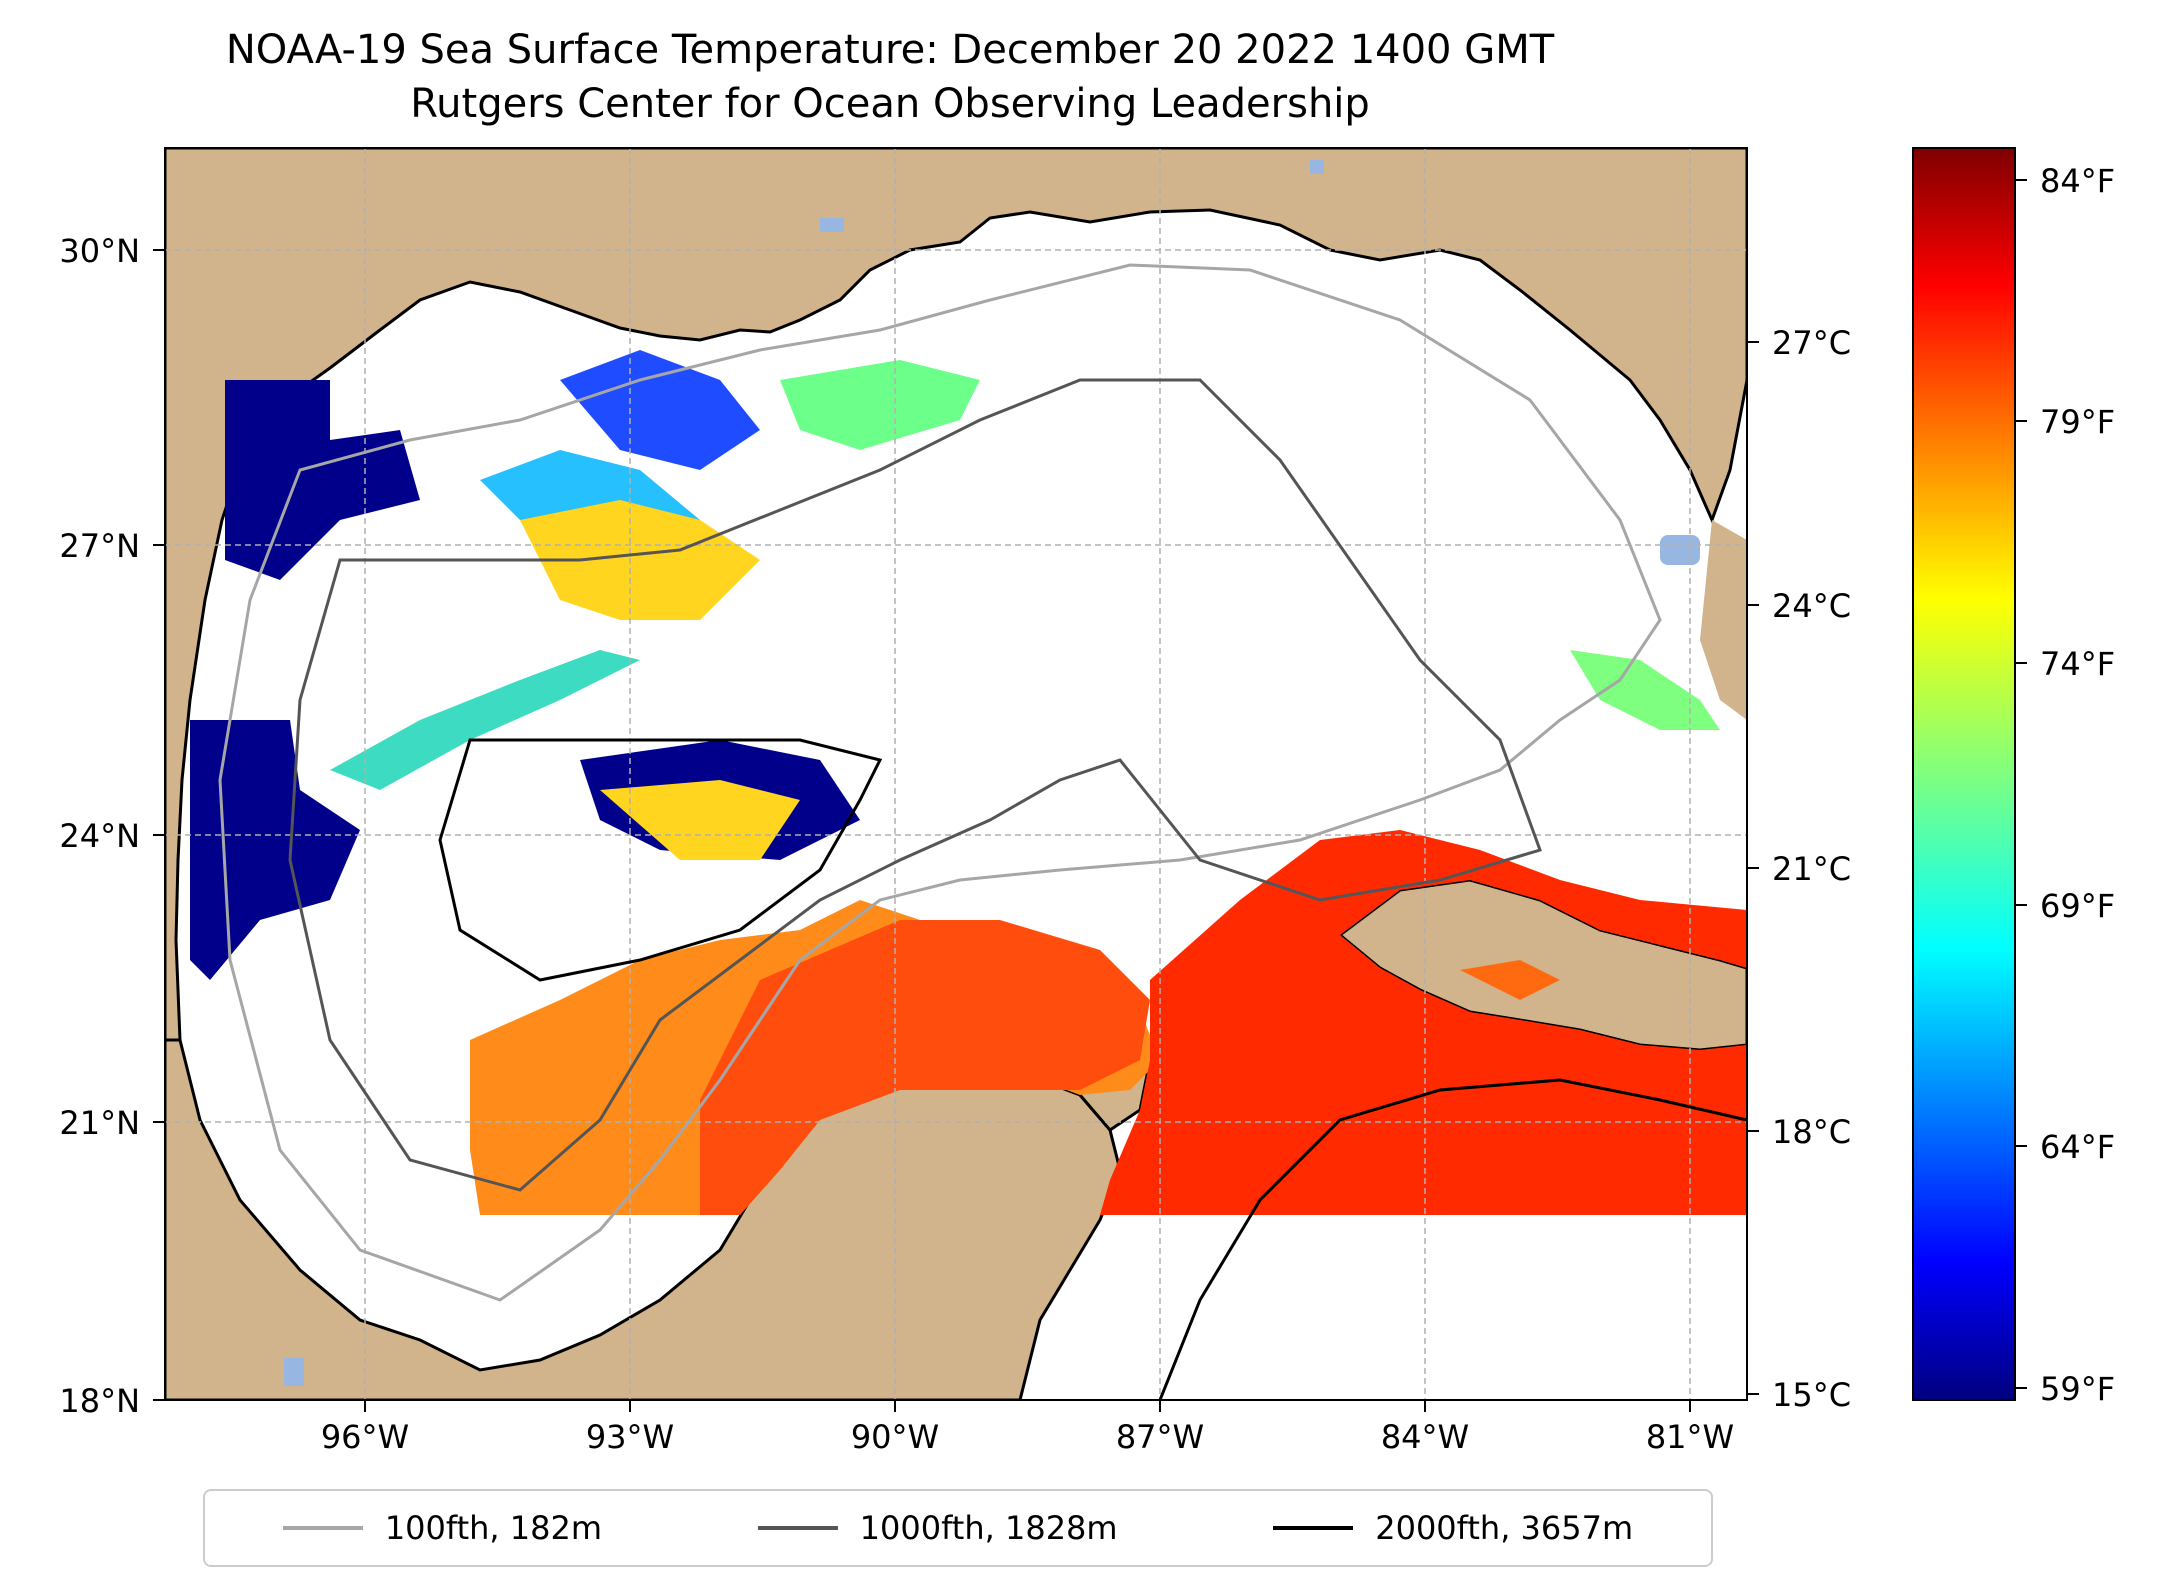 The image size is (2160, 1582). What do you see at coordinates (99, 1401) in the screenshot?
I see `lat-label-18n: 18°N` at bounding box center [99, 1401].